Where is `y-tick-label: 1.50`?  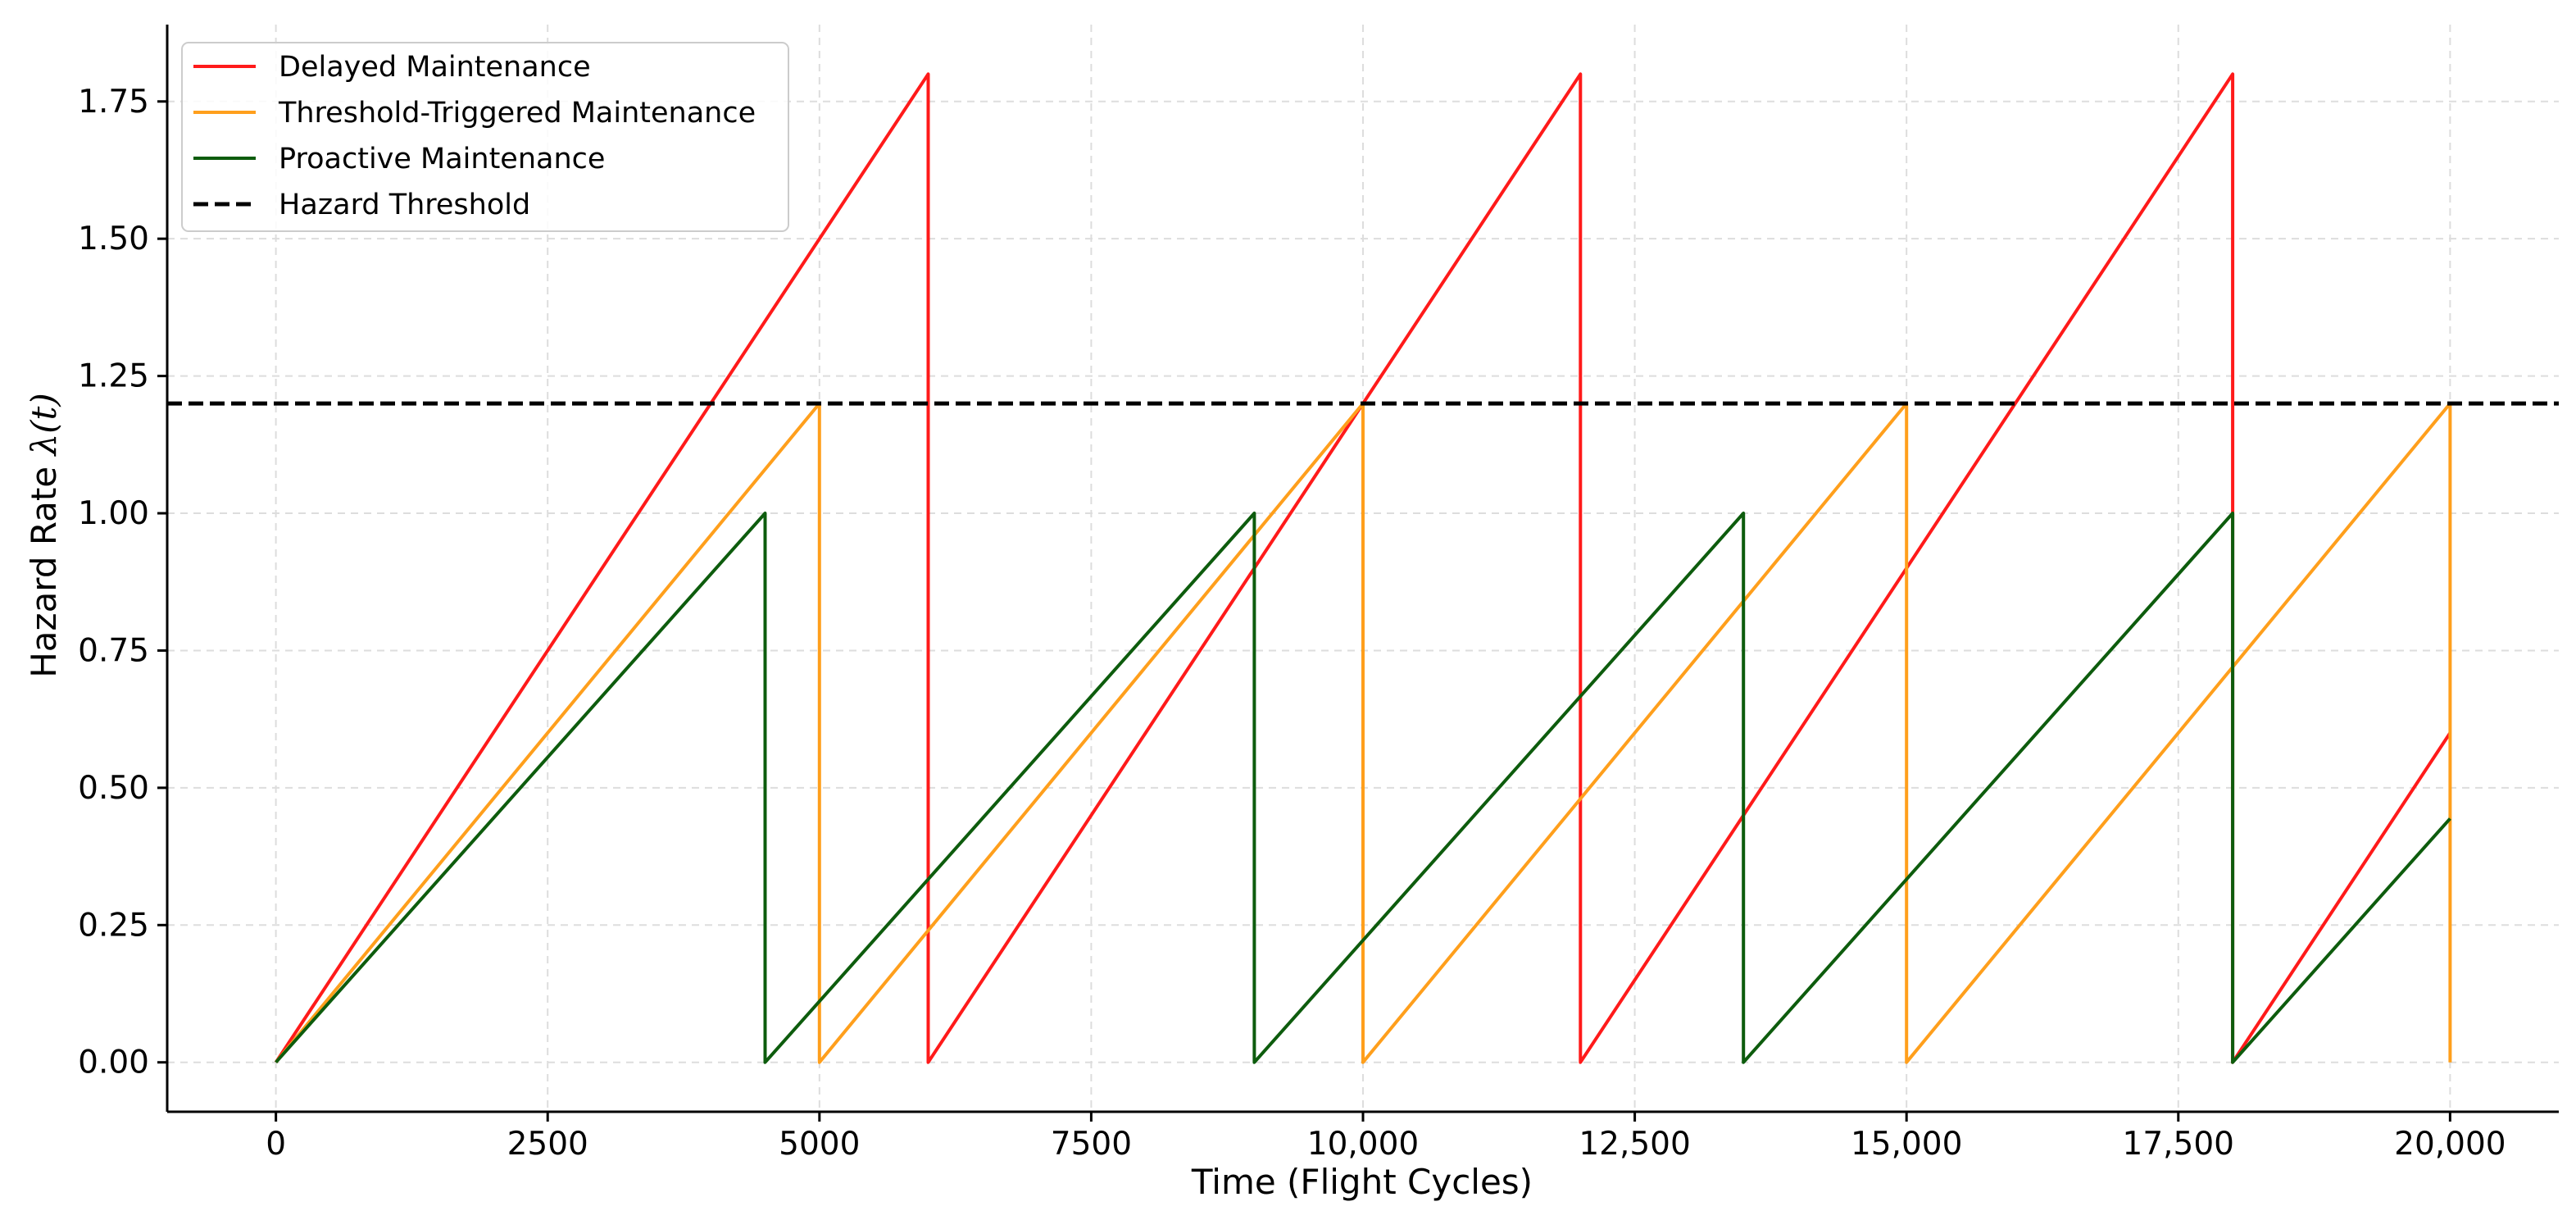
y-tick-label: 1.50 is located at coordinates (113, 239).